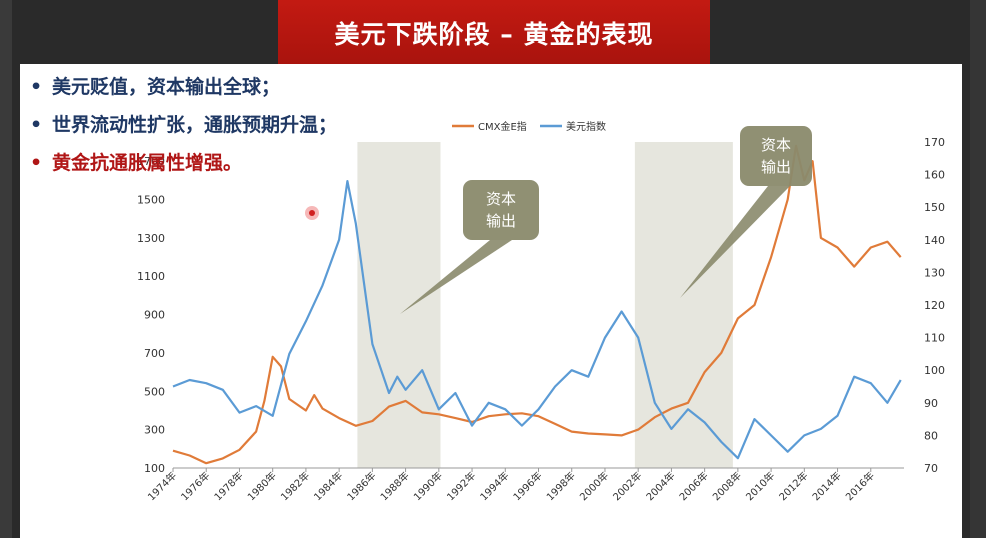 This screenshot has width=986, height=538. What do you see at coordinates (6, 269) in the screenshot?
I see `left-frame` at bounding box center [6, 269].